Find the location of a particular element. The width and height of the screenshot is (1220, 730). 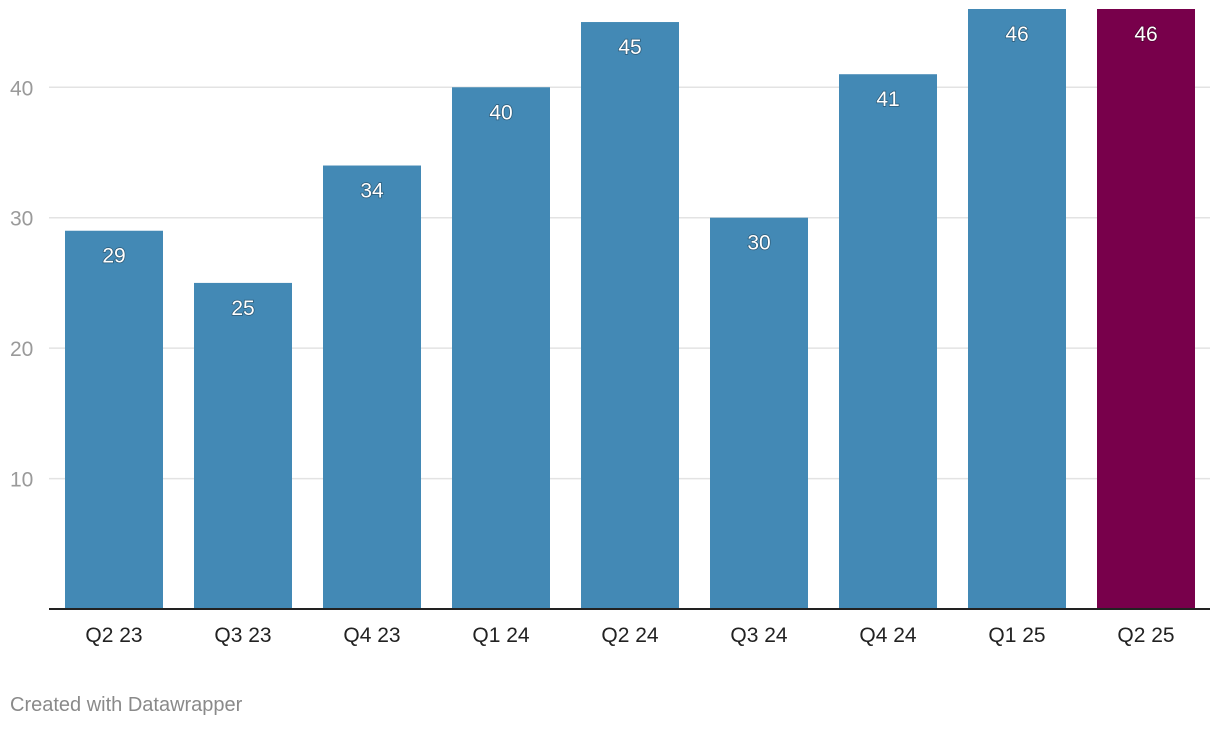

x-tick-label: Q3 23 is located at coordinates (242, 635).